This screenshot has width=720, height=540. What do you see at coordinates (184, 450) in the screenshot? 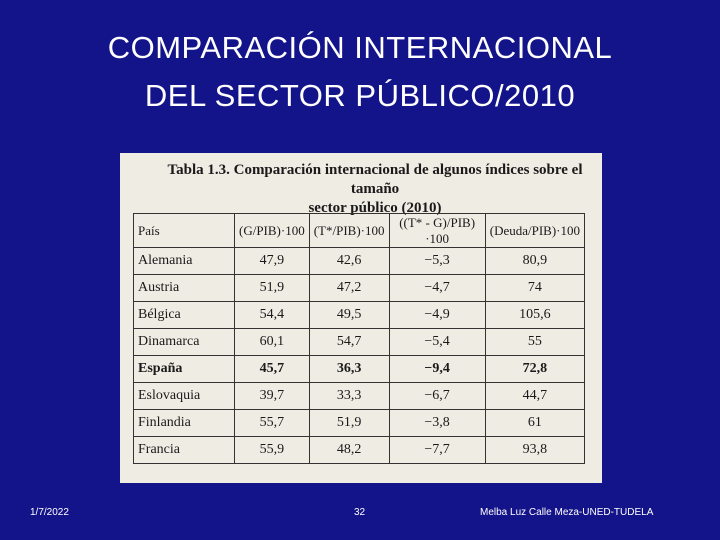
I see `country-cell: Francia` at bounding box center [184, 450].